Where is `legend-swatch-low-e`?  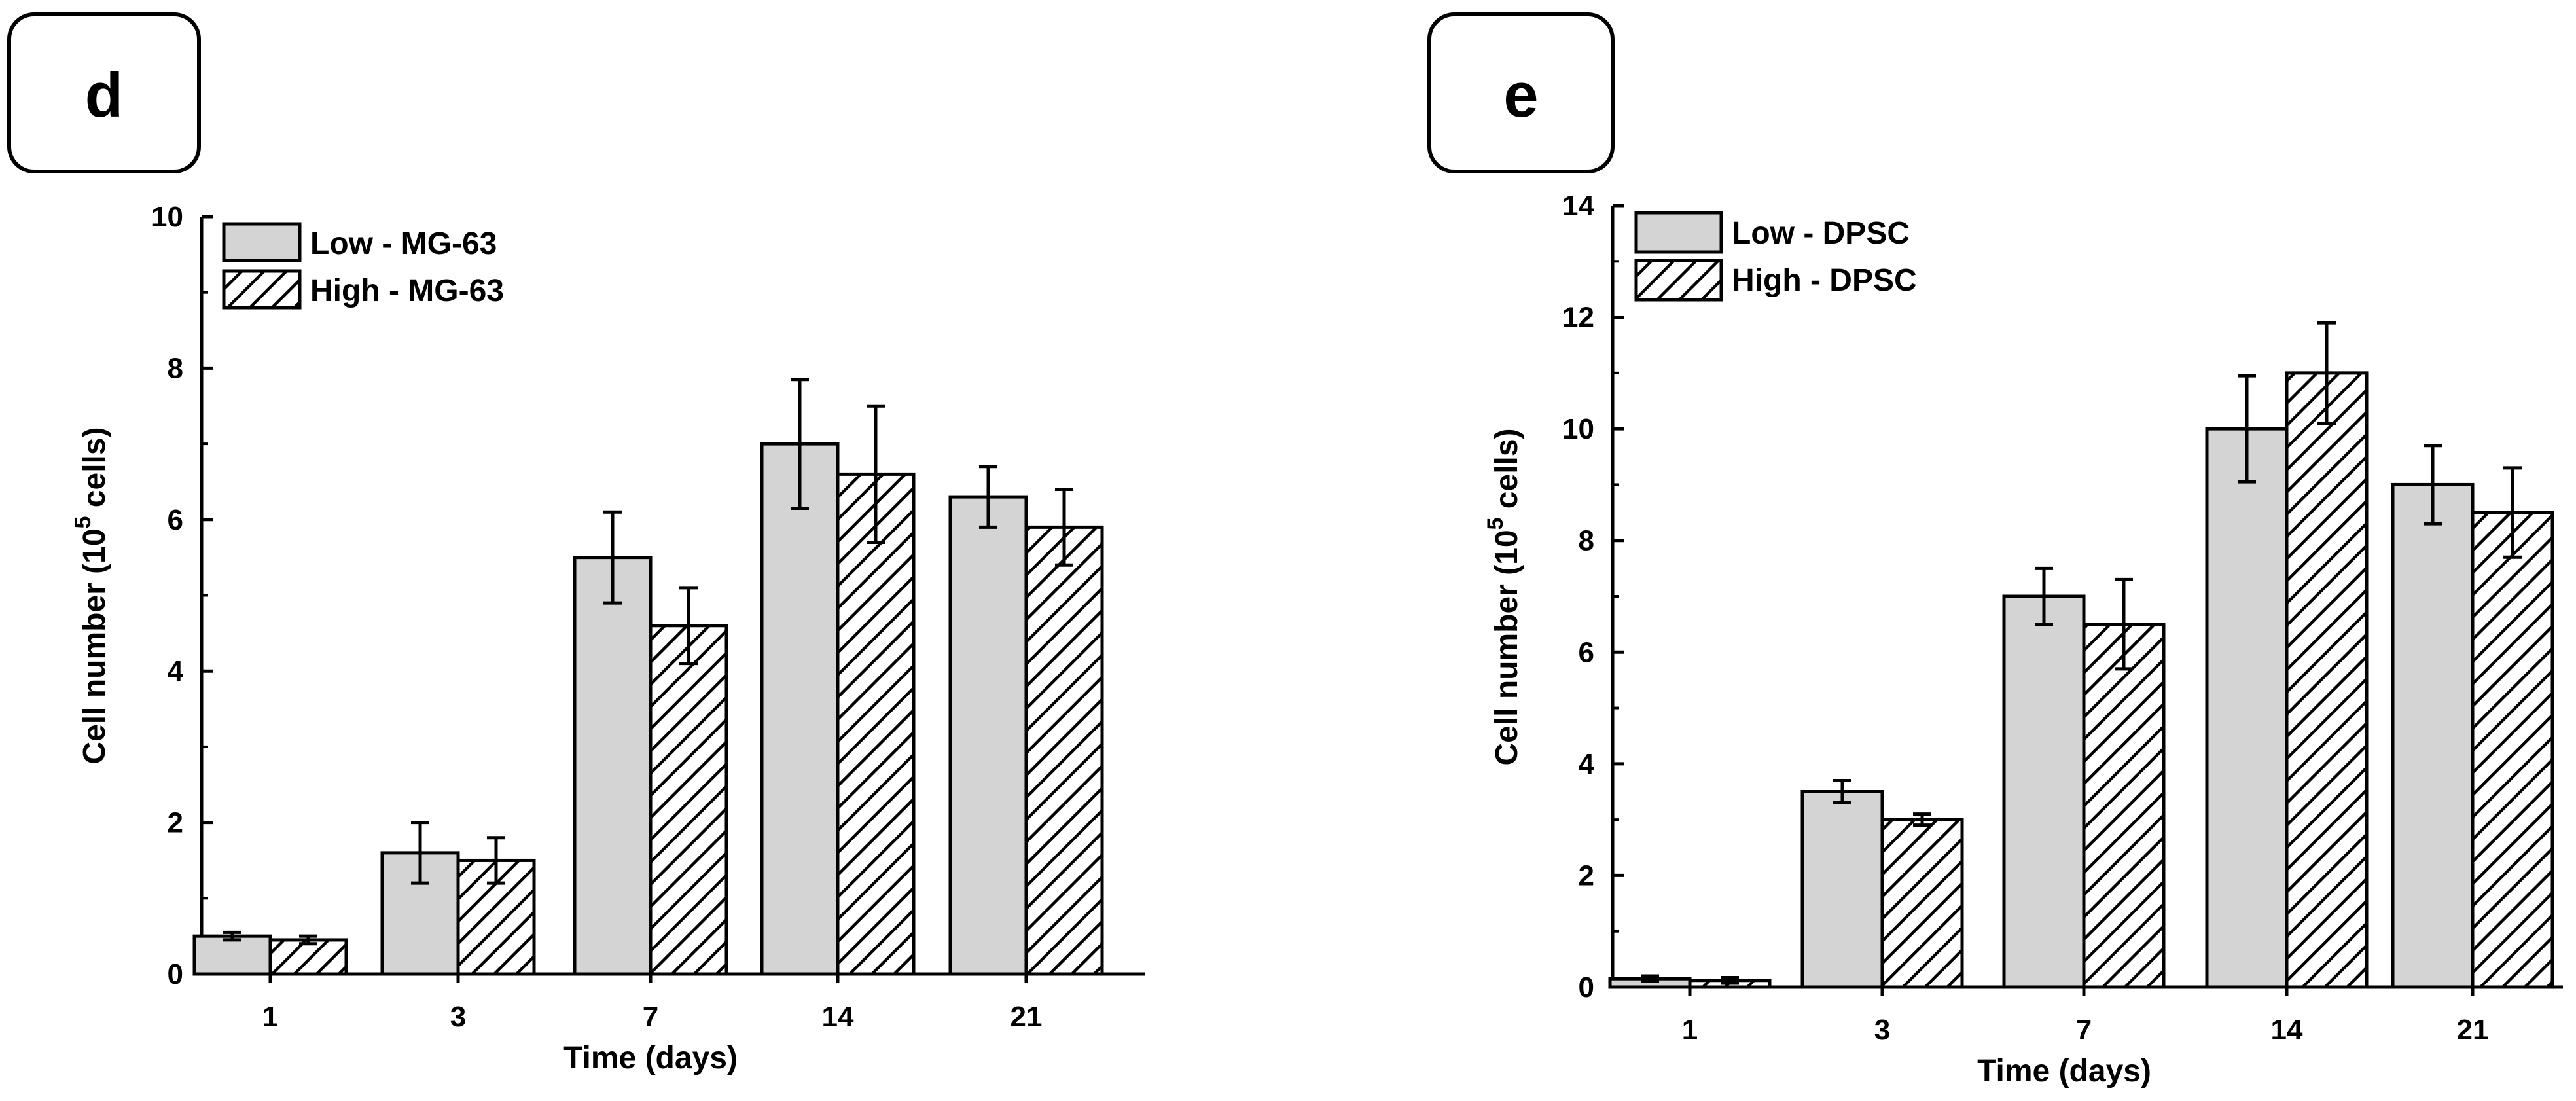 legend-swatch-low-e is located at coordinates (1678, 232).